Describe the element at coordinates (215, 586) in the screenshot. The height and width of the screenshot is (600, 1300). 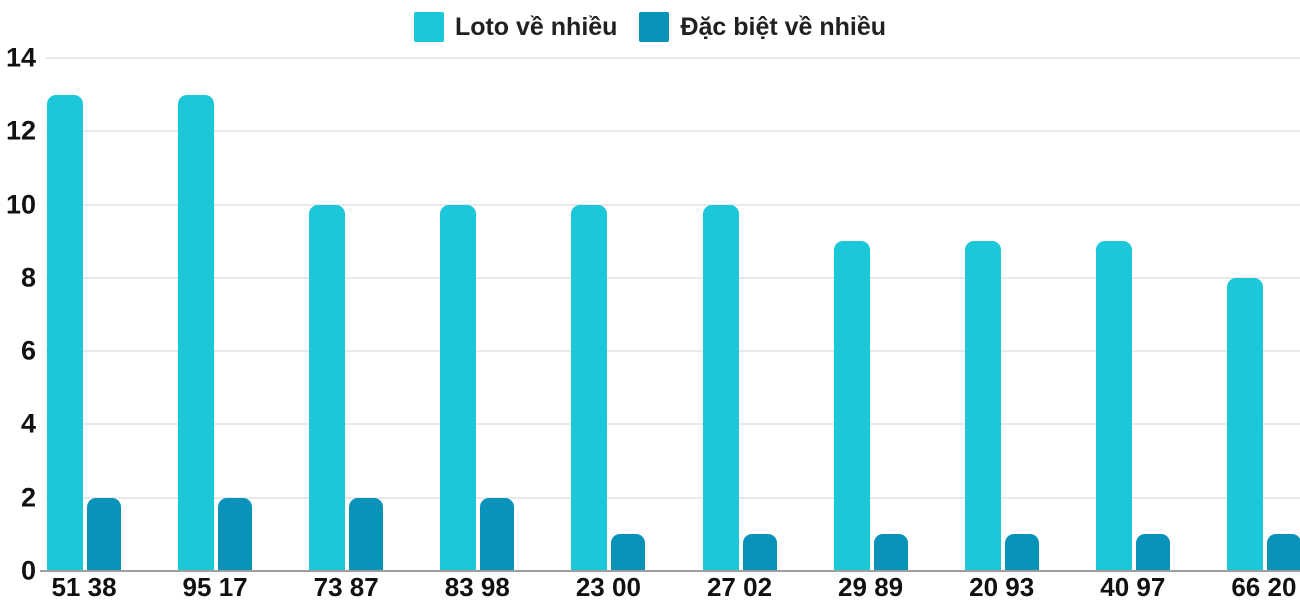
I see `x-axis-category-label: 95 17` at that location.